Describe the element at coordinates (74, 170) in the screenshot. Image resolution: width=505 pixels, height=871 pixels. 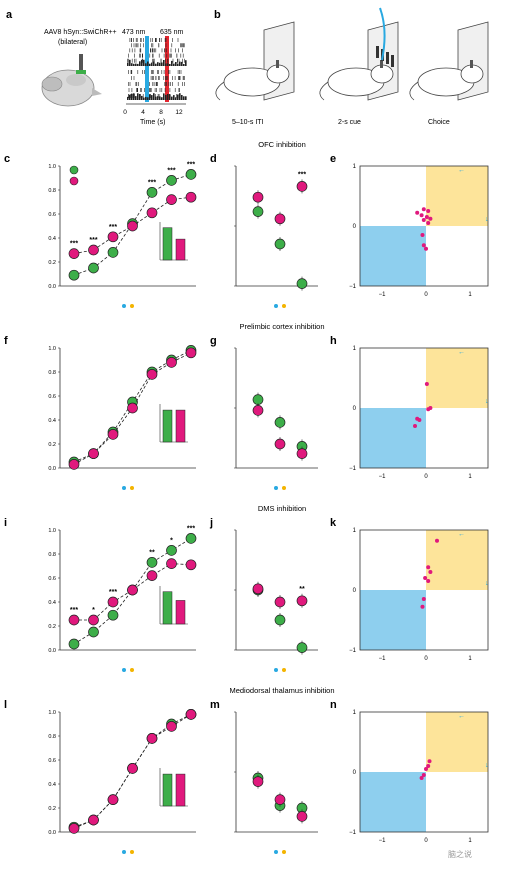
I see `legend-swatch-no-inhibition` at that location.